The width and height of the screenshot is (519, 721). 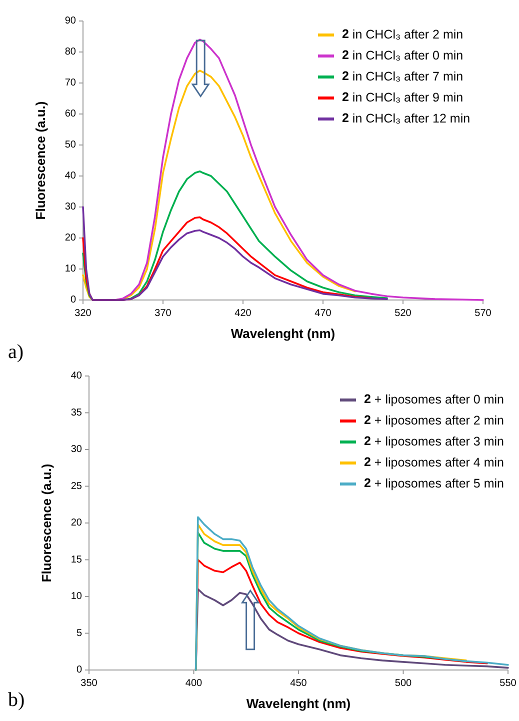 What do you see at coordinates (508, 683) in the screenshot?
I see `x-tick-label: 550` at bounding box center [508, 683].